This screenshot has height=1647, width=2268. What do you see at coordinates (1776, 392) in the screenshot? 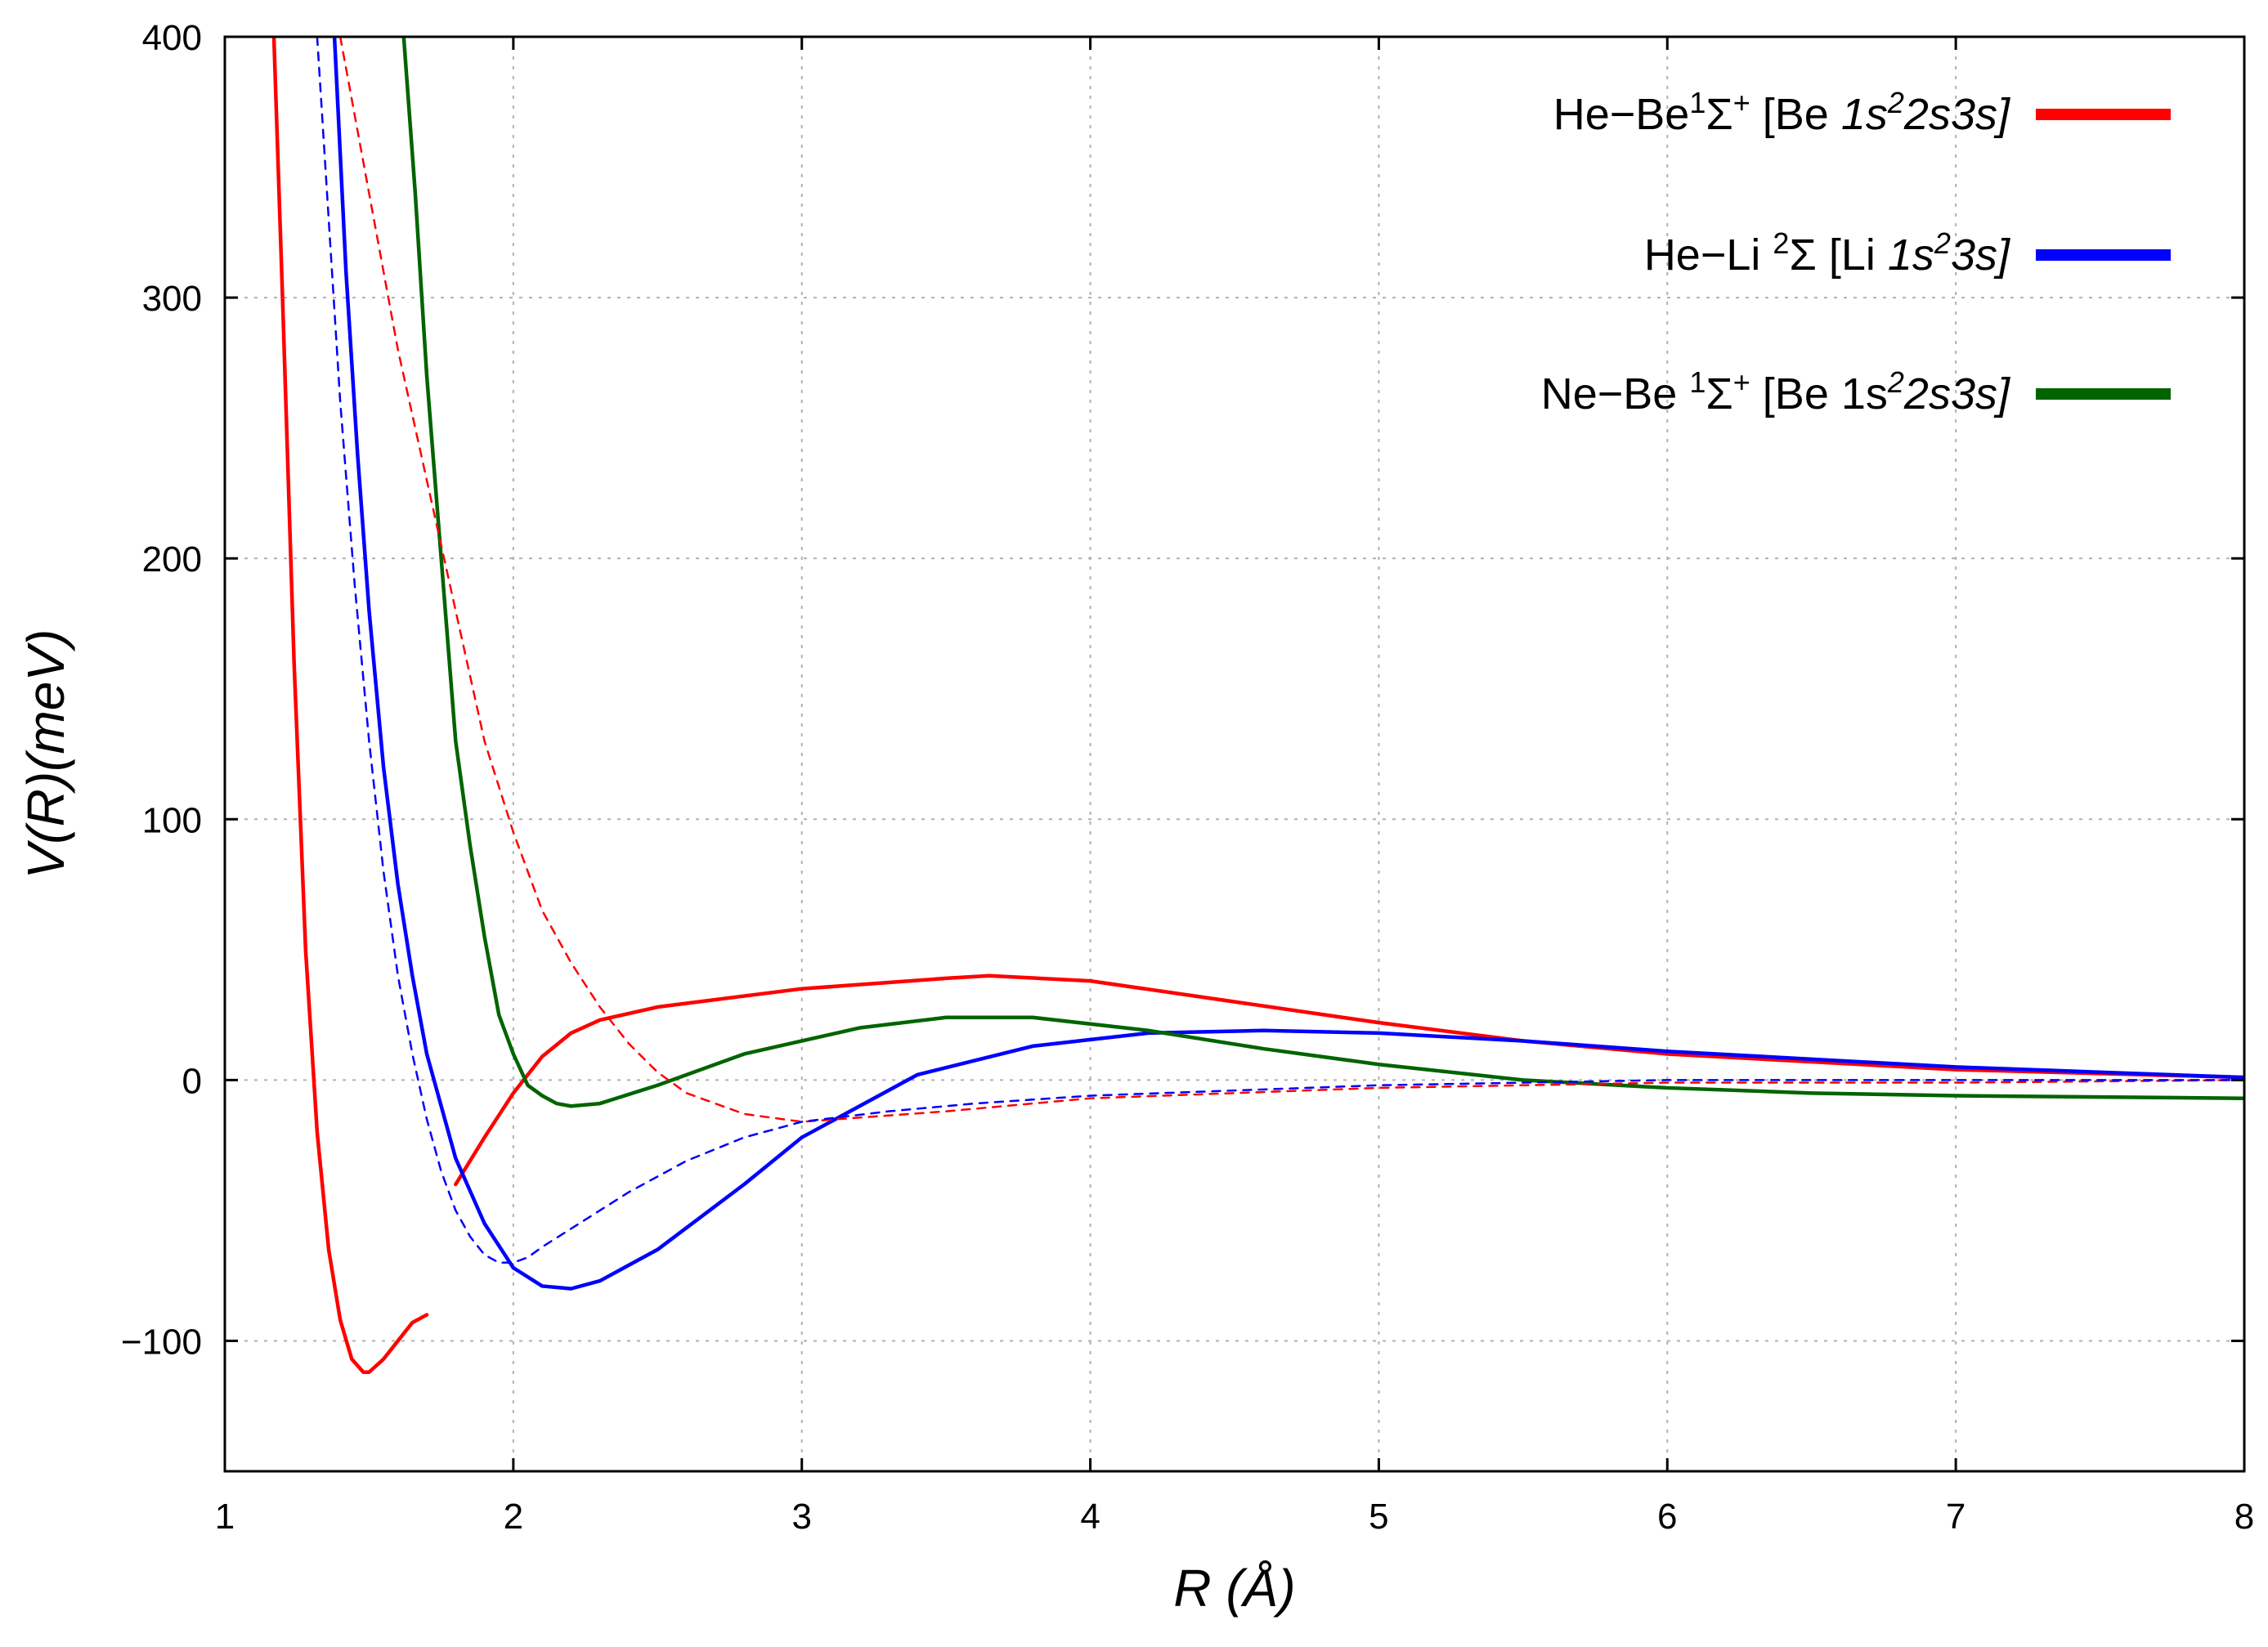
I see `legend-label: Ne−Be 1Σ+ [Be 1s22s3s]` at bounding box center [1776, 392].